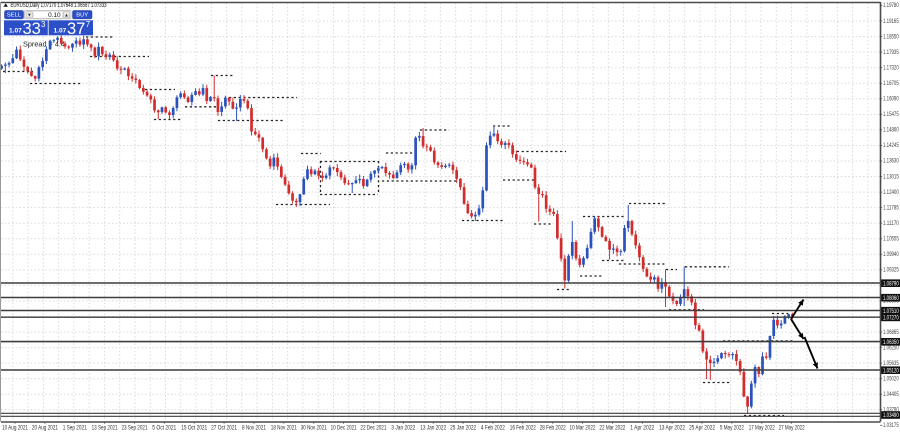 This screenshot has height=433, width=900. I want to click on svg-text: 8 Nov 2021, so click(254, 428).